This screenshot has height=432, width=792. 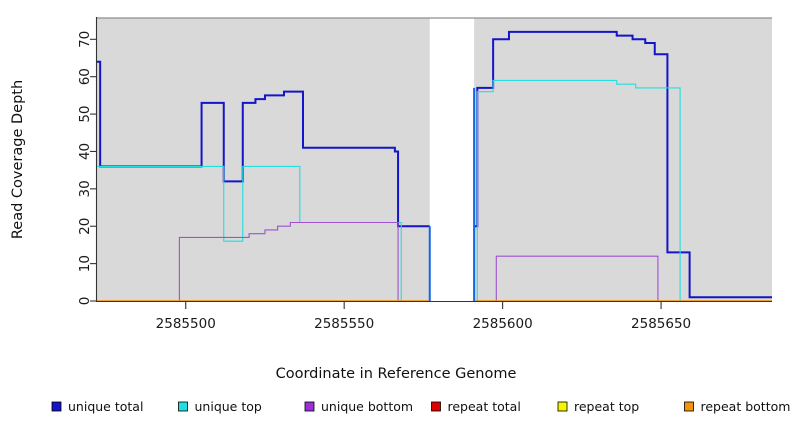 I want to click on legend-label-repeat-total: repeat total, so click(x=484, y=406).